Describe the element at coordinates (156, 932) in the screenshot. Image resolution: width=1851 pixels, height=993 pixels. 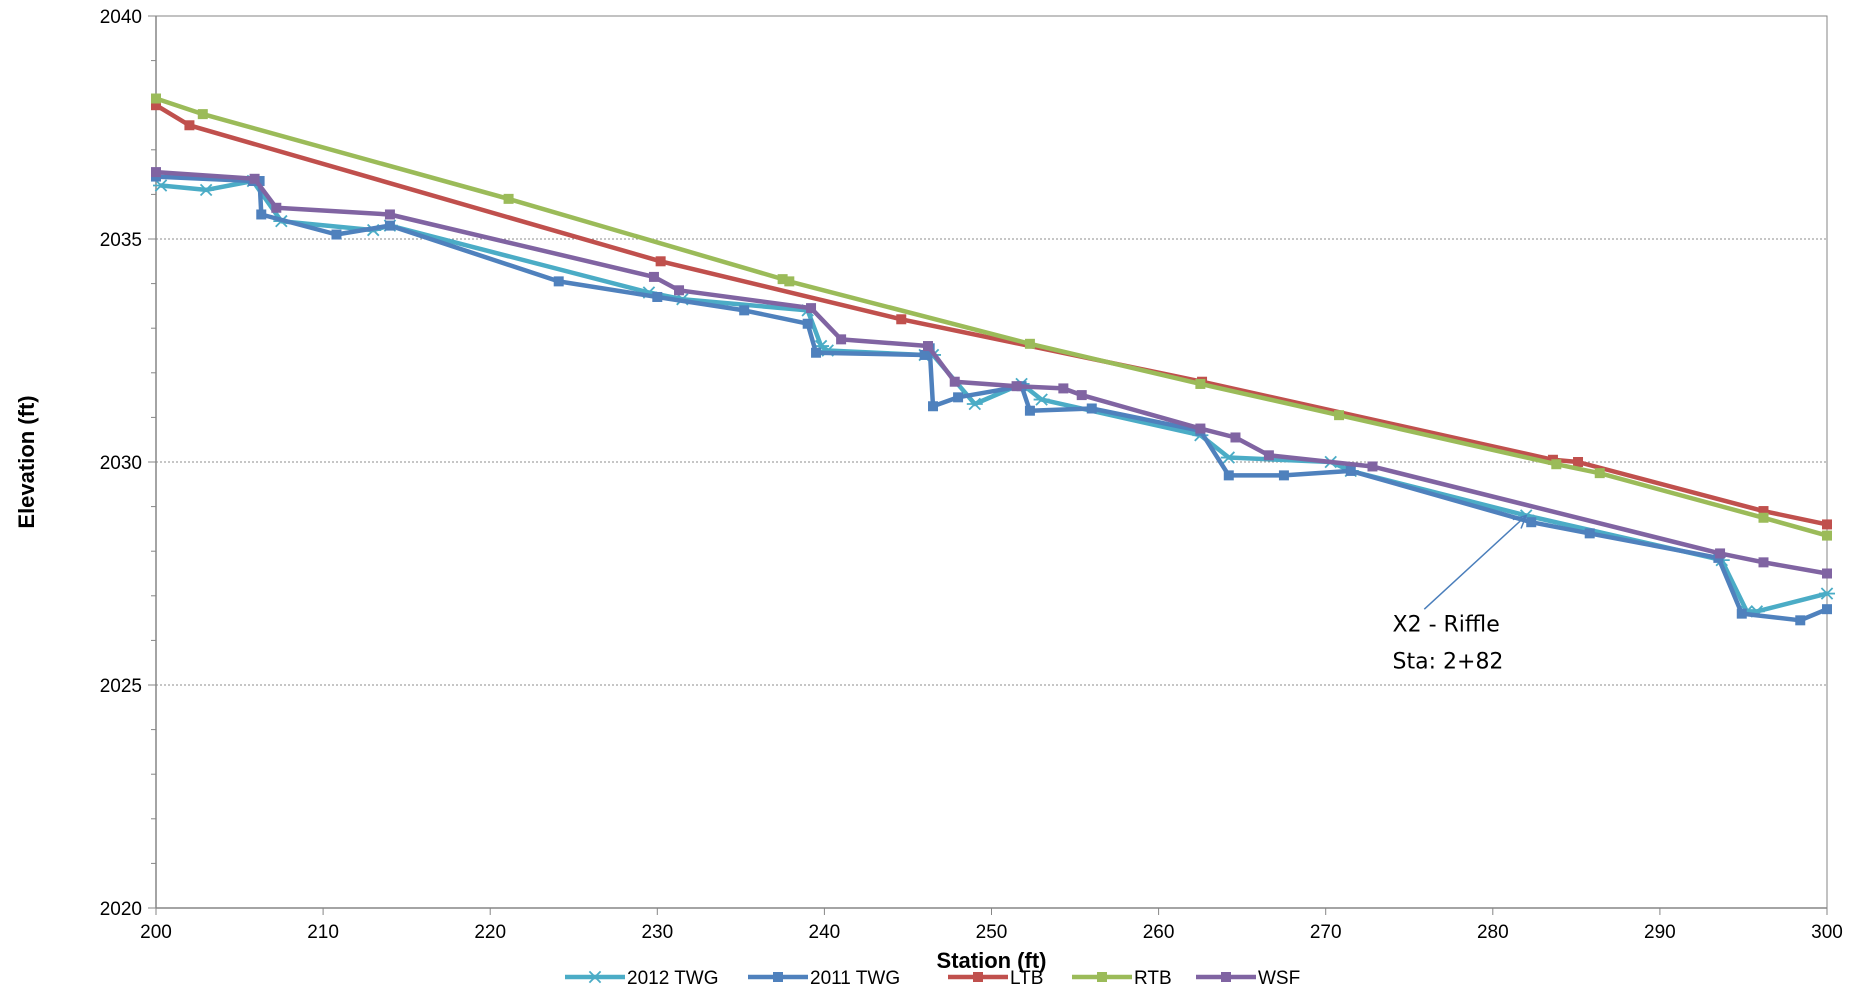
I see `x-tick-label: 200` at that location.